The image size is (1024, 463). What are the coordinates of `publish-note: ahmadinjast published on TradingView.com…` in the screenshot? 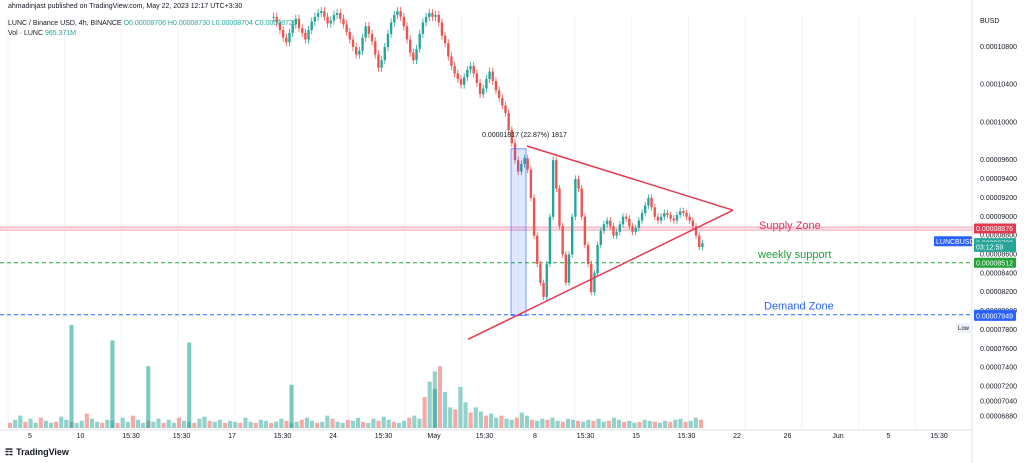 It's located at (125, 6).